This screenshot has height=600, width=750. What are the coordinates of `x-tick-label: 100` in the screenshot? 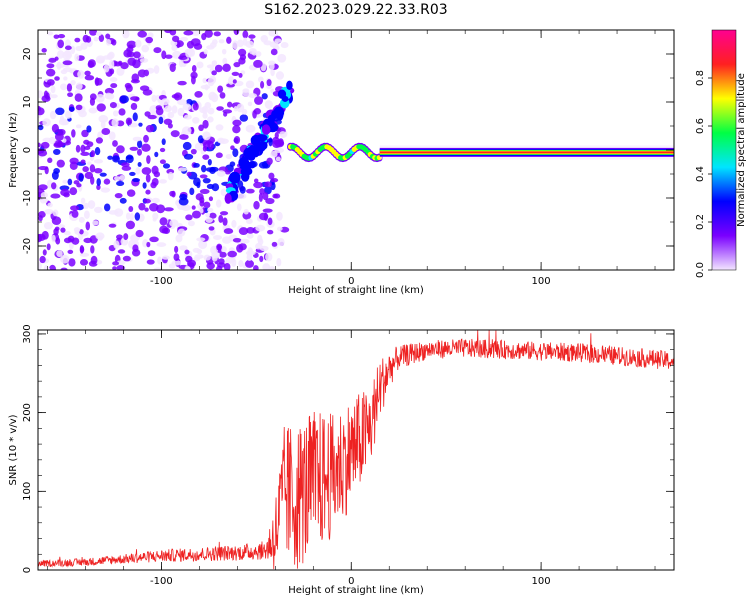 It's located at (541, 581).